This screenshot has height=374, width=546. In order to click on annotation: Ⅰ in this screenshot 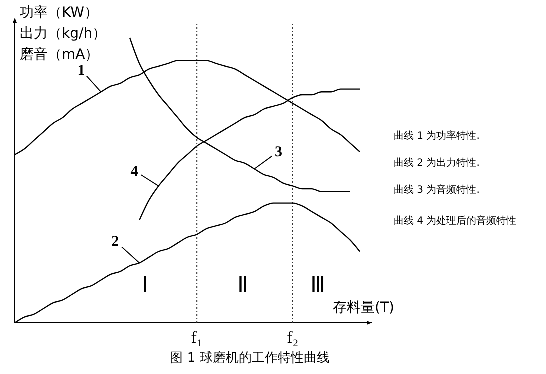, I will do `click(145, 284)`.